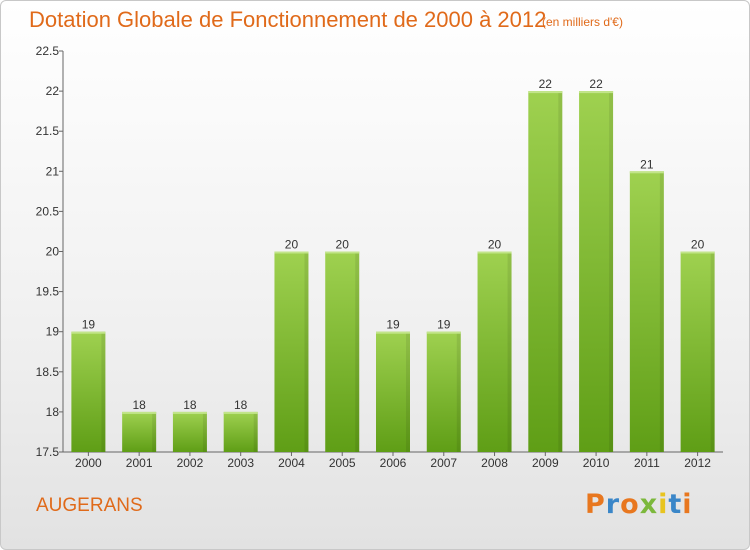  What do you see at coordinates (545, 463) in the screenshot?
I see `x-tick-label: 2009` at bounding box center [545, 463].